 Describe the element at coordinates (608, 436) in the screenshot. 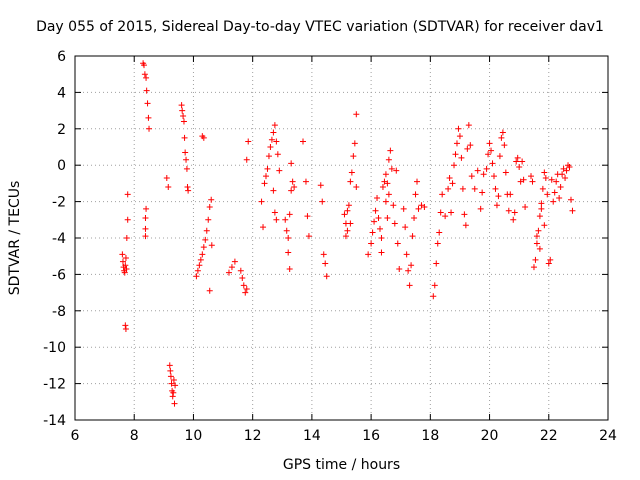

I see `x-tick-label: 24` at that location.